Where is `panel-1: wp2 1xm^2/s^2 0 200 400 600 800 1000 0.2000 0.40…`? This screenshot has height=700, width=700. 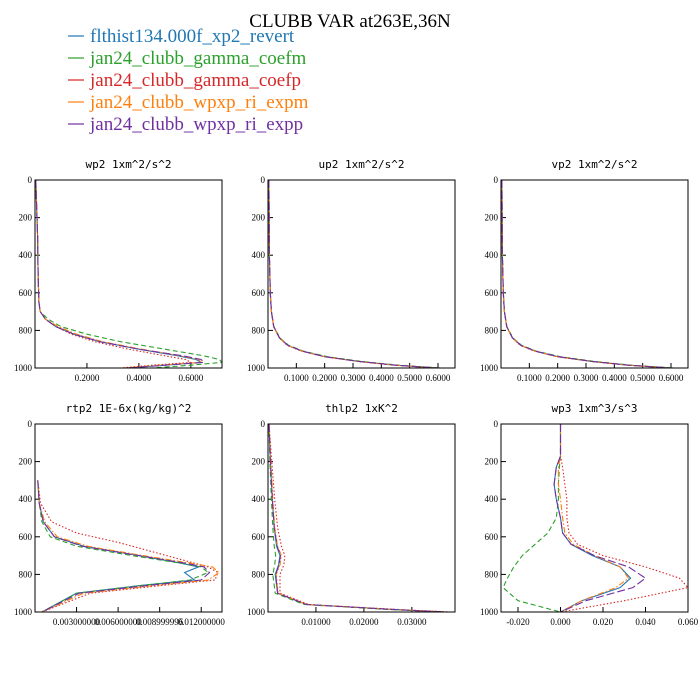
panel-1: wp2 1xm^2/s^2 0 200 400 600 800 1000 0.2000 0.40… is located at coordinates (118, 270).